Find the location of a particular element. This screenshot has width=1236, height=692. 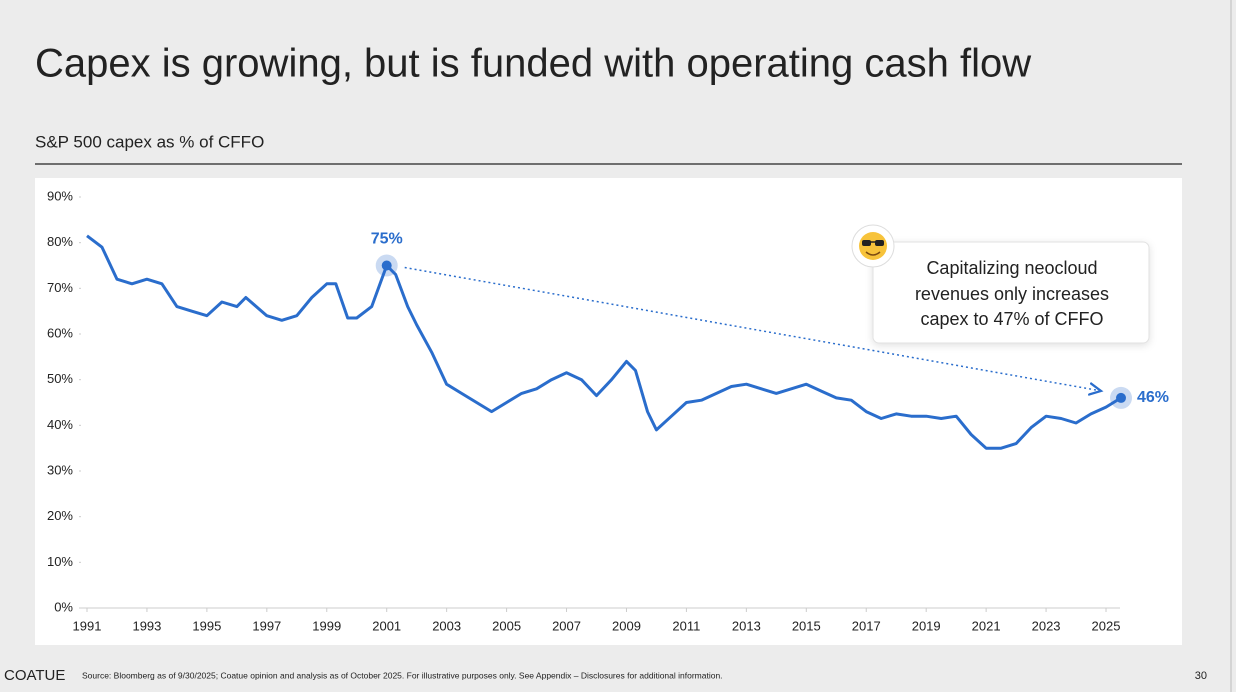

y-tick-label: 60% is located at coordinates (60, 332).